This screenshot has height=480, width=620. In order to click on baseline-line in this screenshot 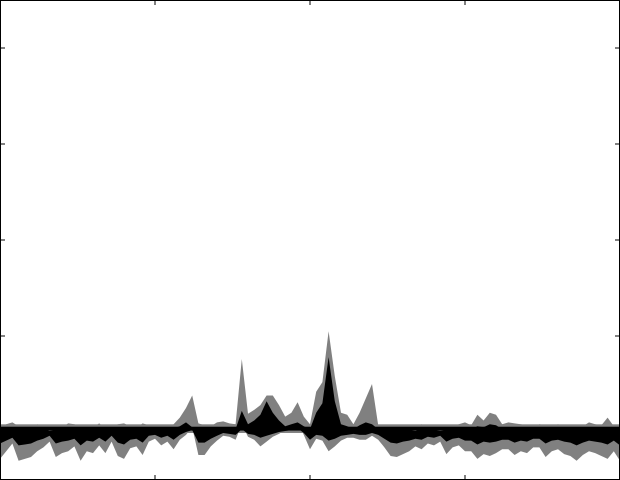, I will do `click(310, 428)`.